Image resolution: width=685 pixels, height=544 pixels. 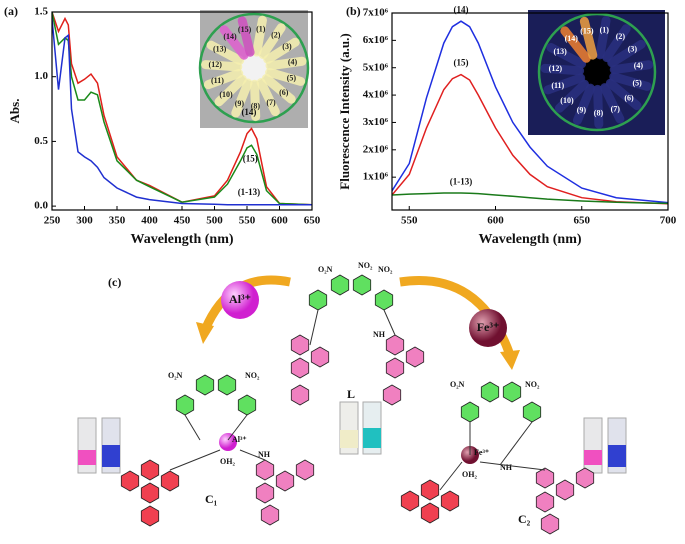 I want to click on y-tick-label: 0.0, so click(x=41, y=206).